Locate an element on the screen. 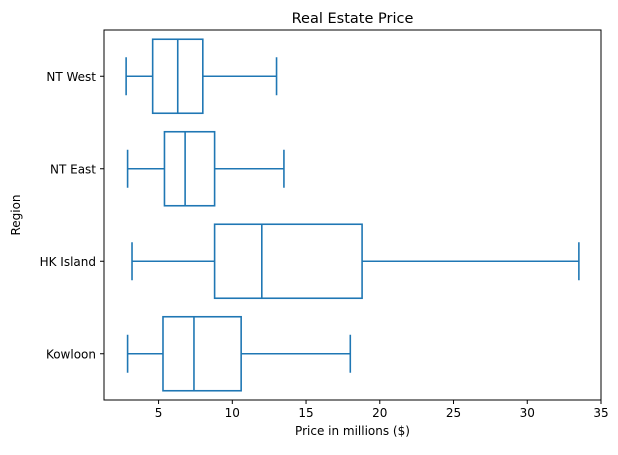 The height and width of the screenshot is (455, 618). y-tick-label: NT East is located at coordinates (73, 169).